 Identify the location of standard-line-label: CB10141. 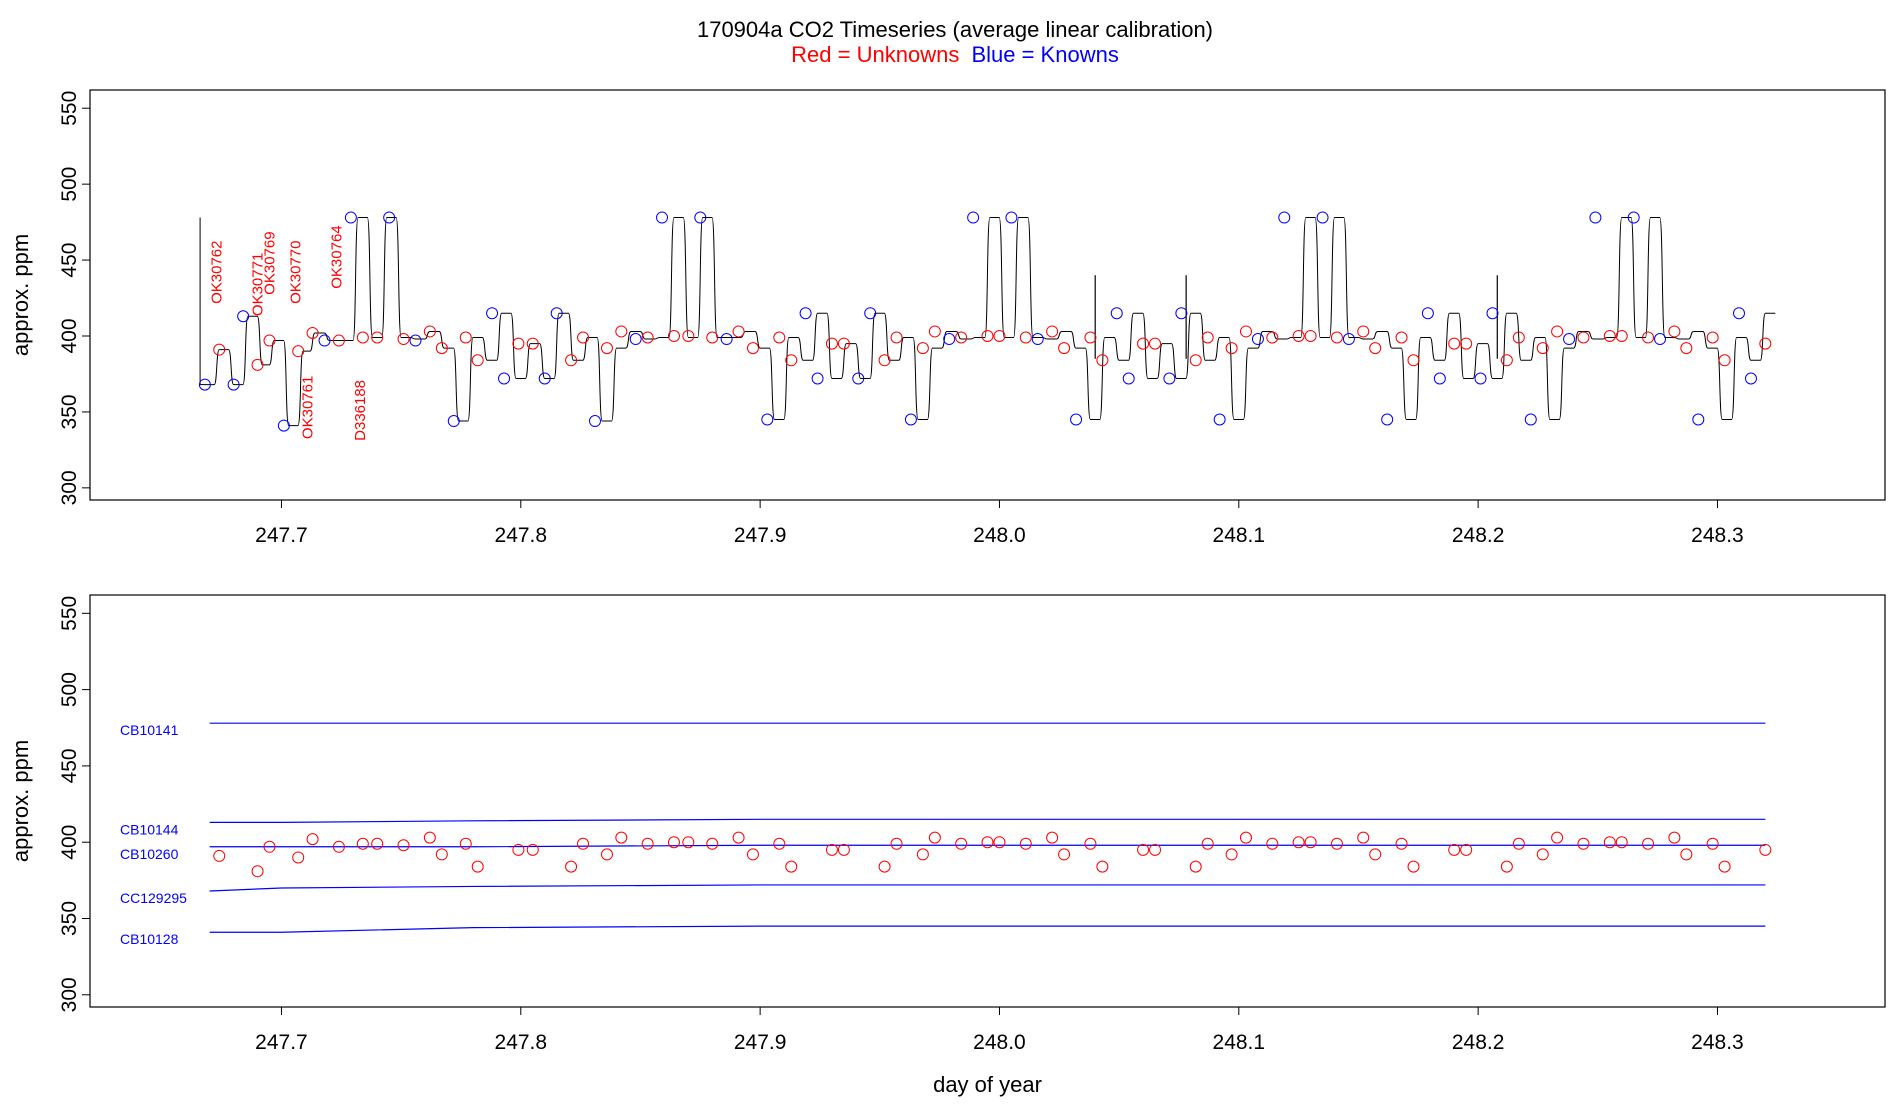
(149, 730).